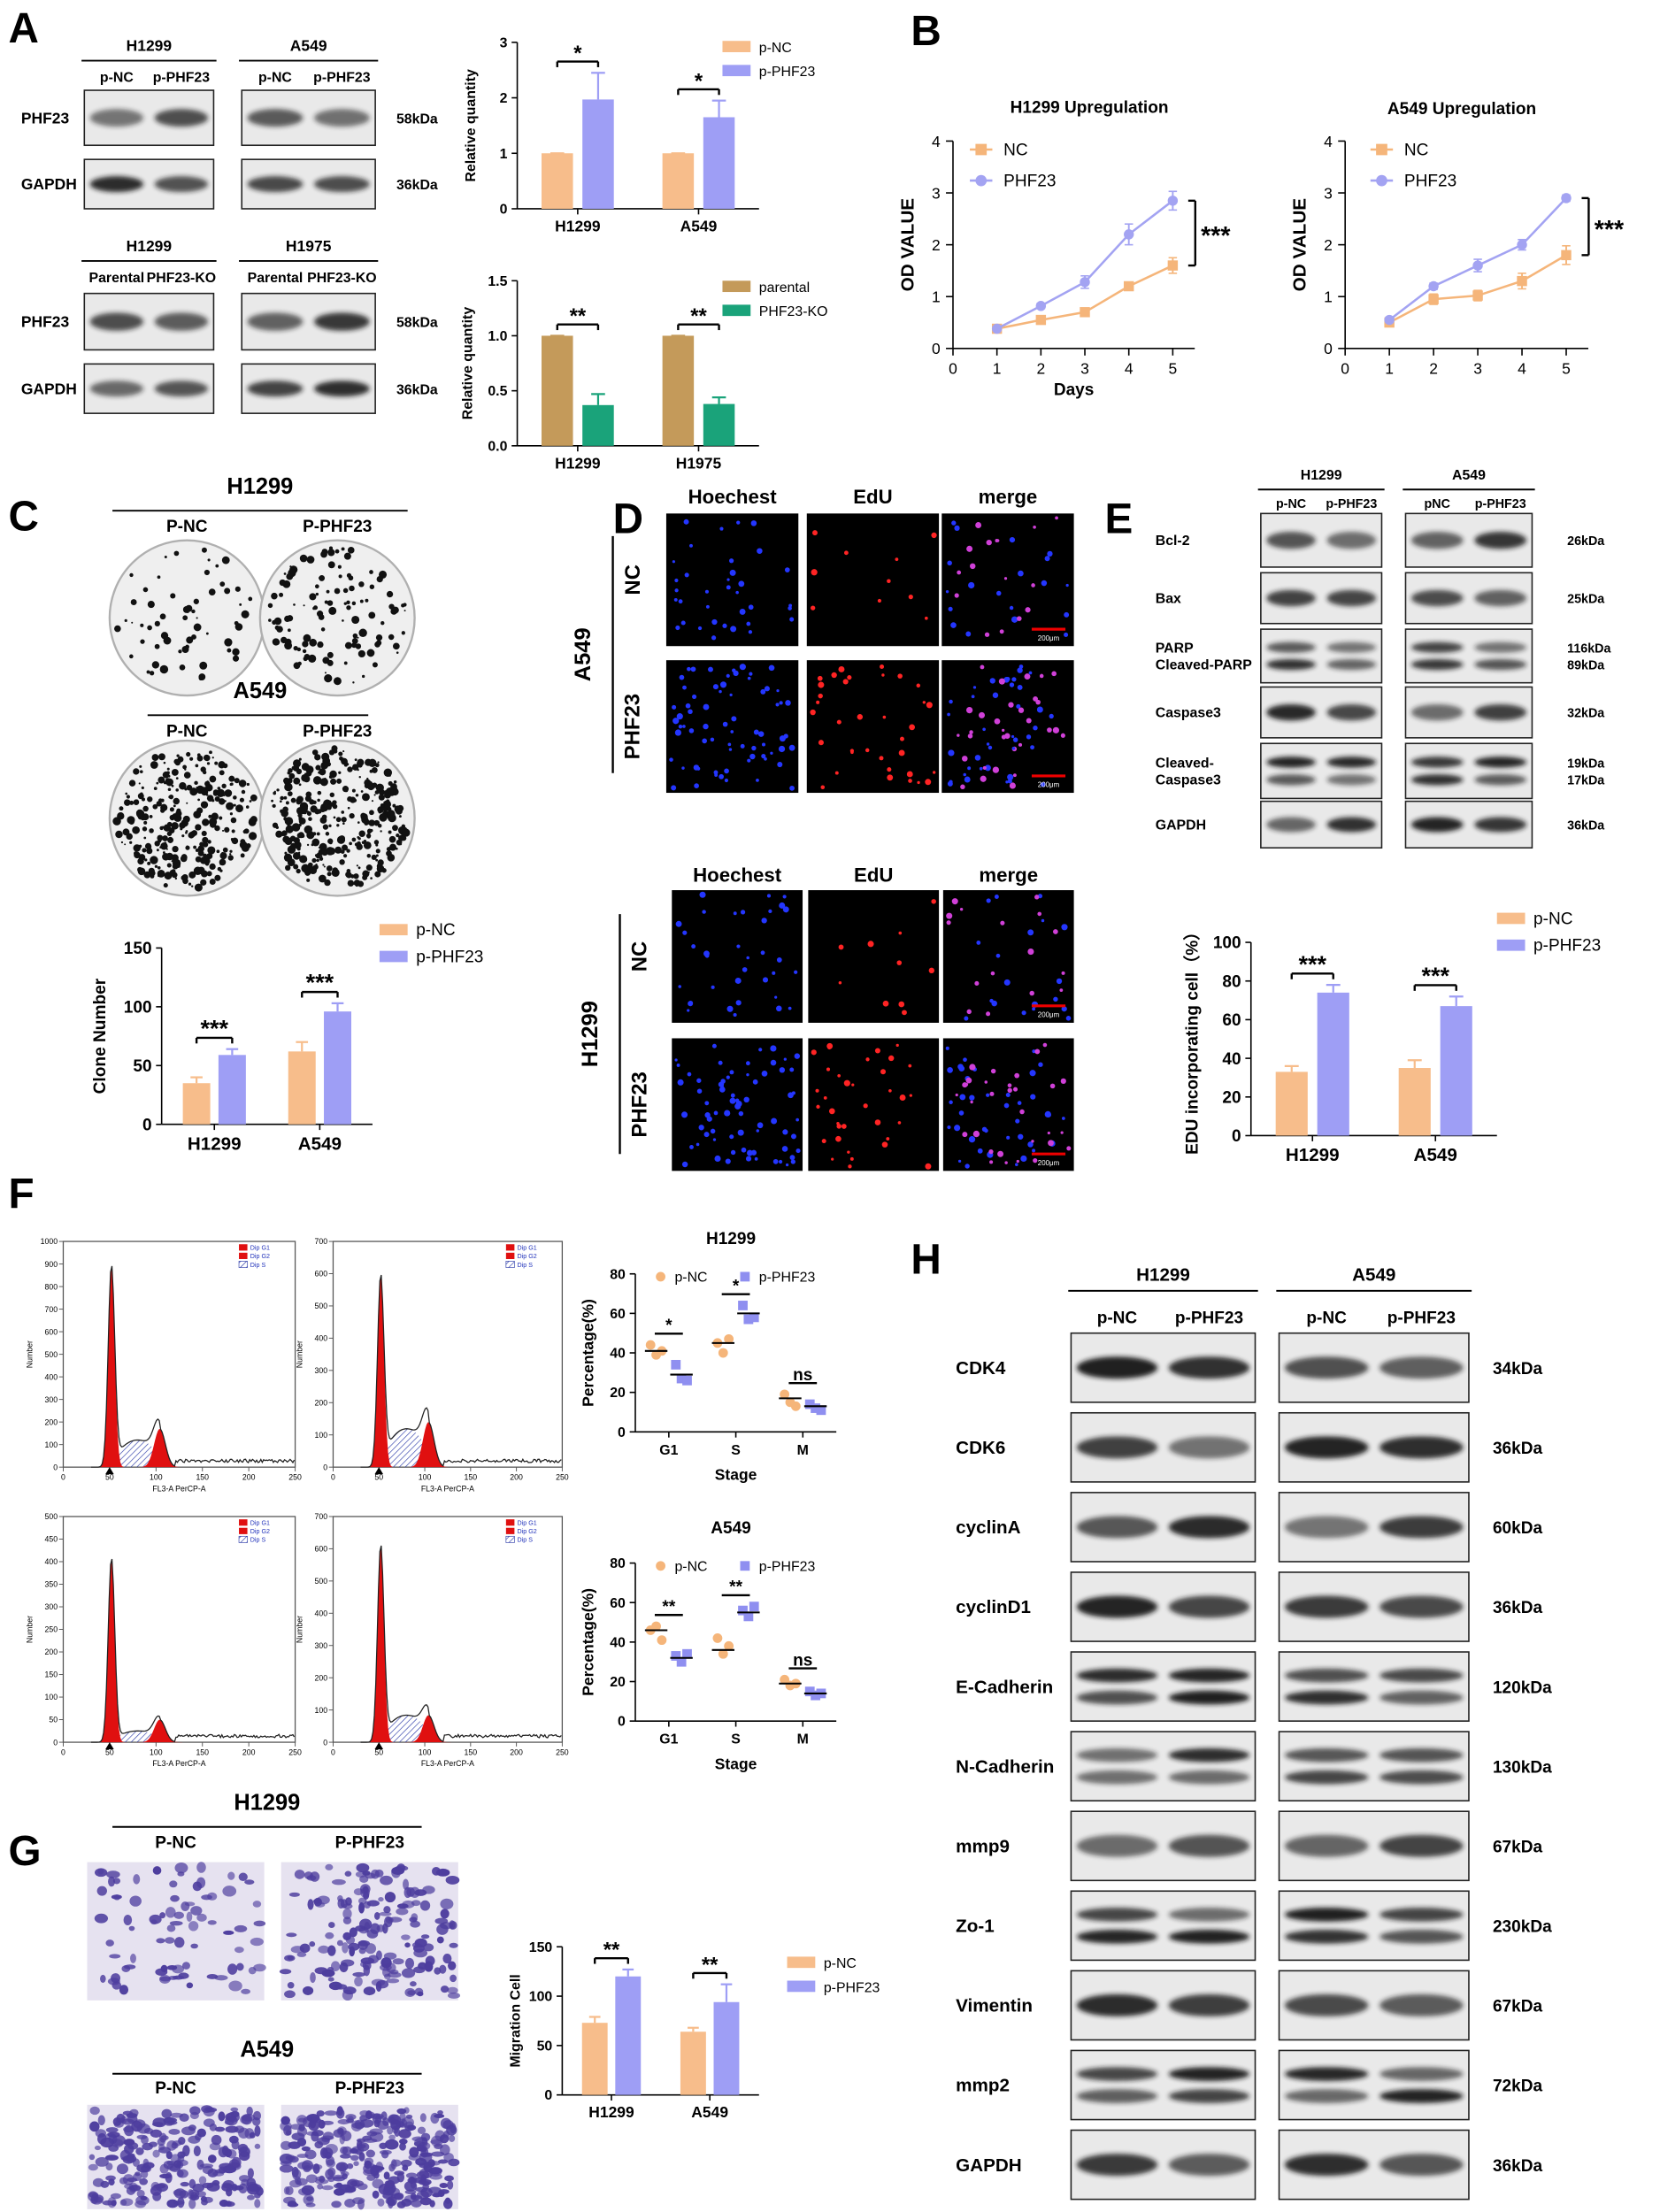  Describe the element at coordinates (1477, 368) in the screenshot. I see `x-tick-label: 3` at that location.